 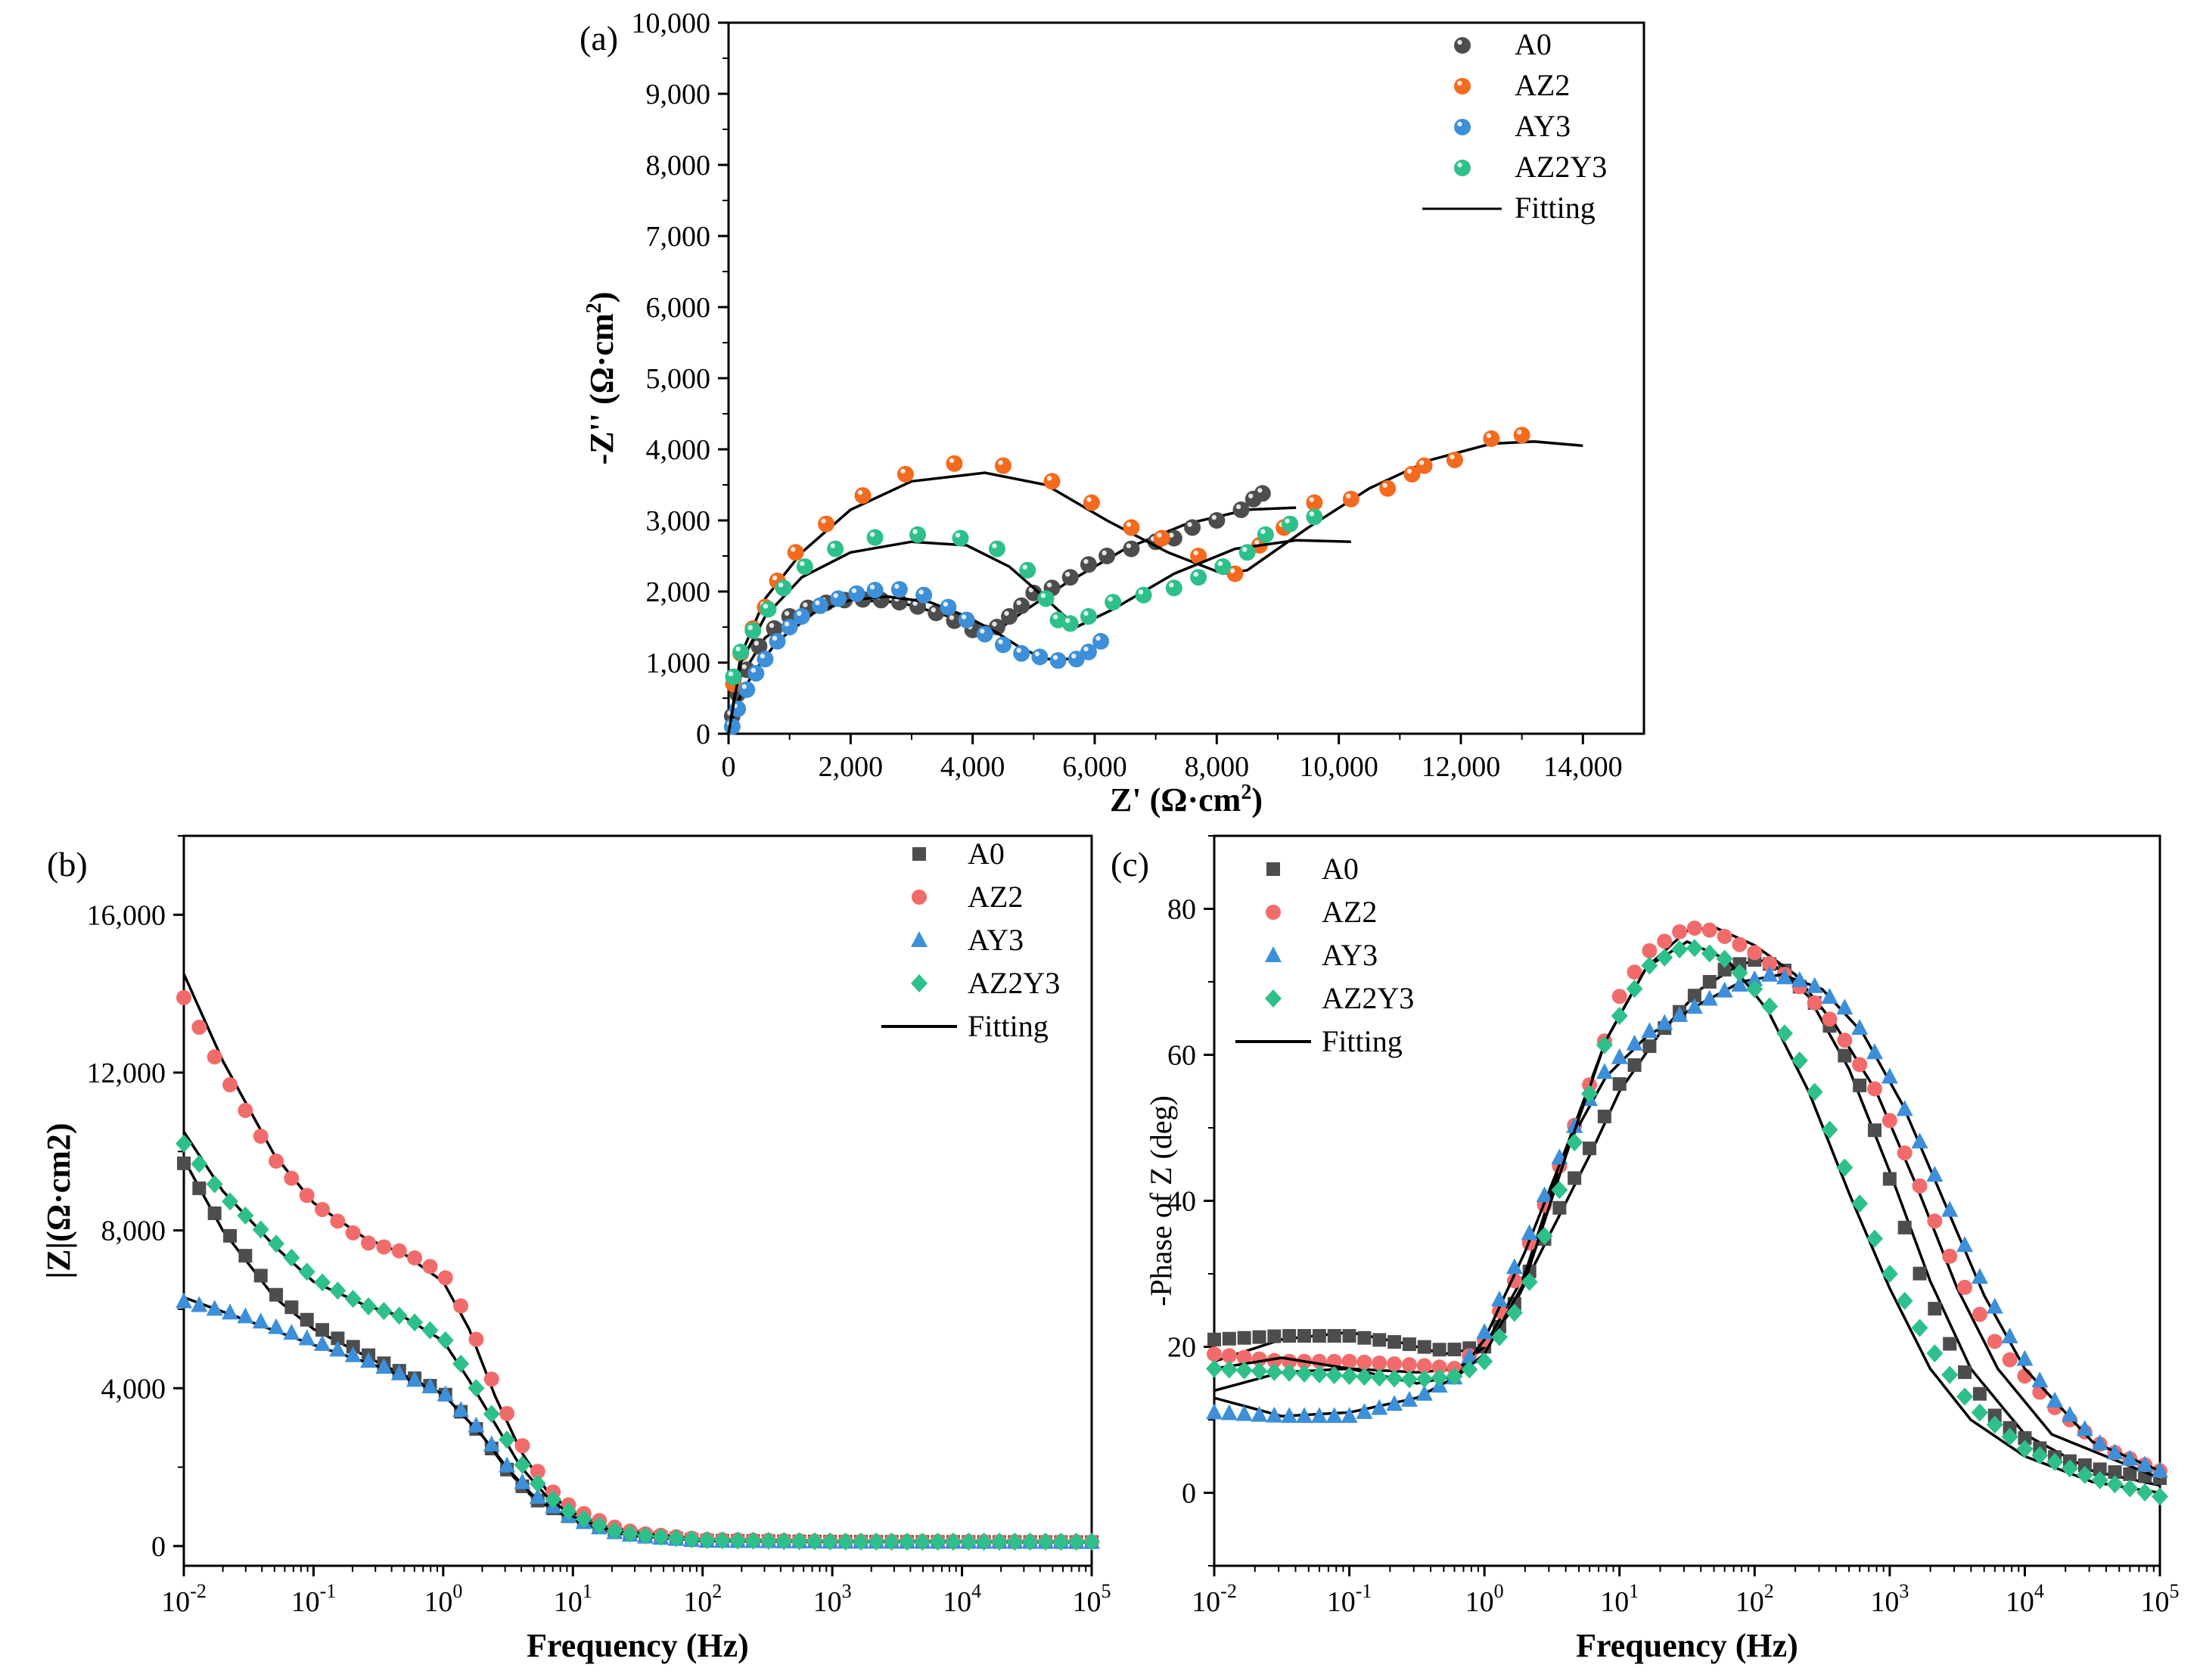 What do you see at coordinates (678, 308) in the screenshot?
I see `y-tick-label: 6,000` at bounding box center [678, 308].